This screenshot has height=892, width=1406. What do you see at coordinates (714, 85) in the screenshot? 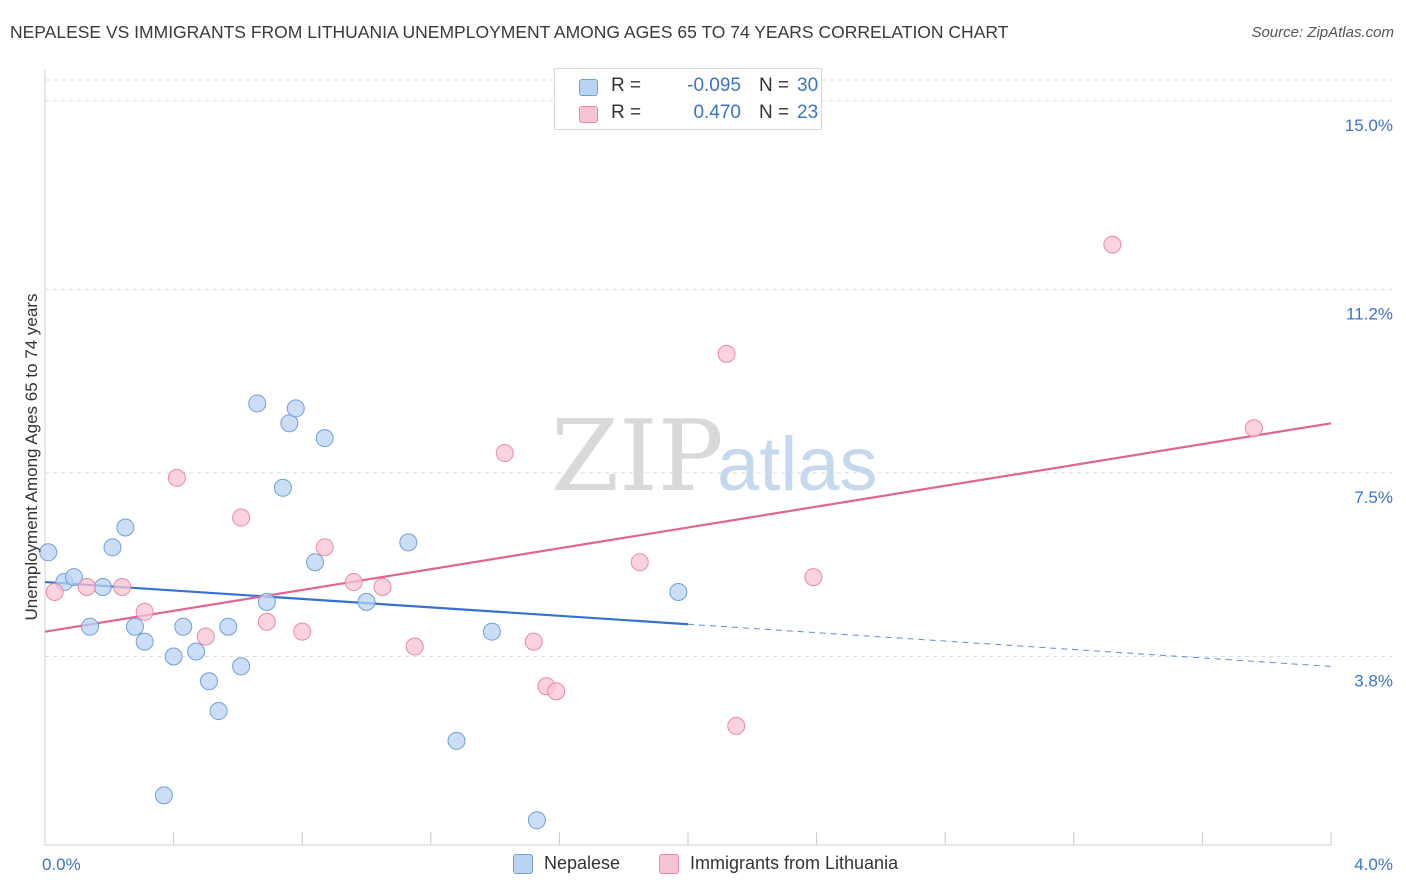
I see `stats-r-value: -0.095` at bounding box center [714, 85].